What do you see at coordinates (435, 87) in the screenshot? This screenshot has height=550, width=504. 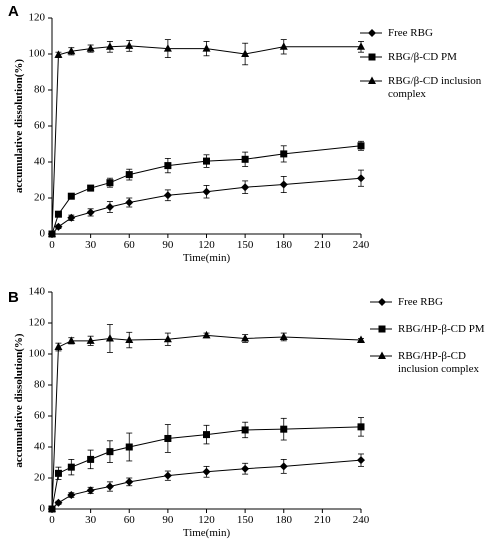 I see `legend-label: RBG/β-CD inclusion complex` at bounding box center [435, 87].